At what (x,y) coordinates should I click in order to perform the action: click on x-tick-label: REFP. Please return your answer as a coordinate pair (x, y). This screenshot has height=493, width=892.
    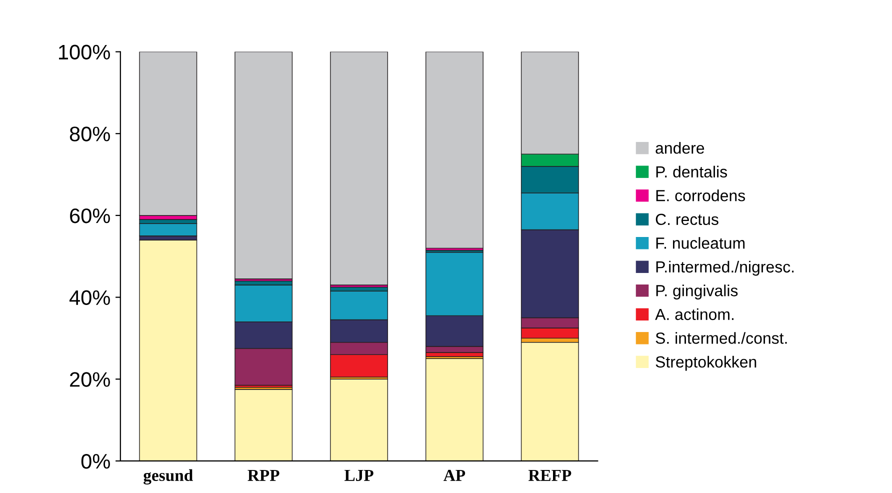
    Looking at the image, I should click on (550, 475).